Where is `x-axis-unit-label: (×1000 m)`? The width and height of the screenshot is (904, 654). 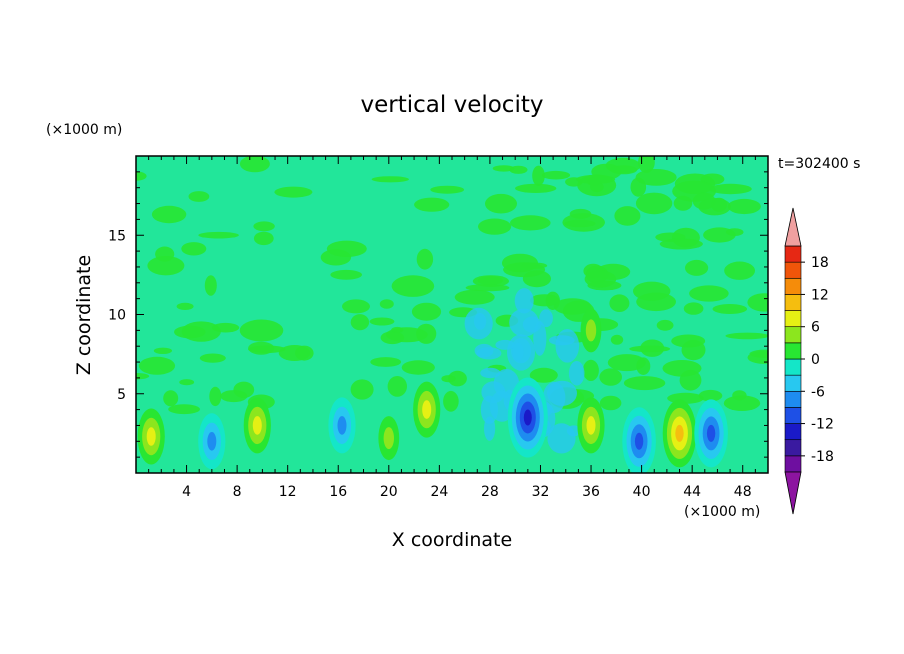
x-axis-unit-label: (×1000 m) is located at coordinates (722, 512).